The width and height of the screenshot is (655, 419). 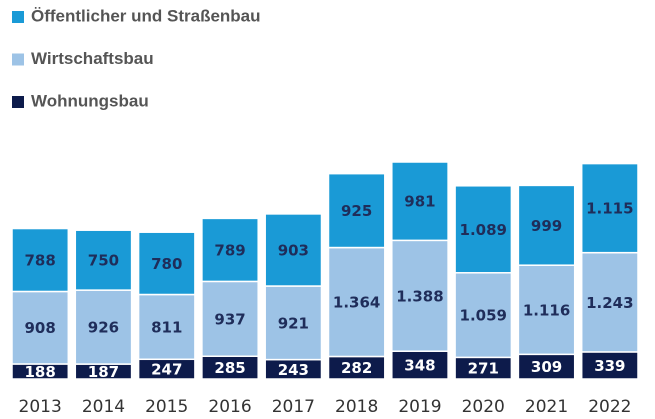 I want to click on value-label: 750, so click(x=103, y=261).